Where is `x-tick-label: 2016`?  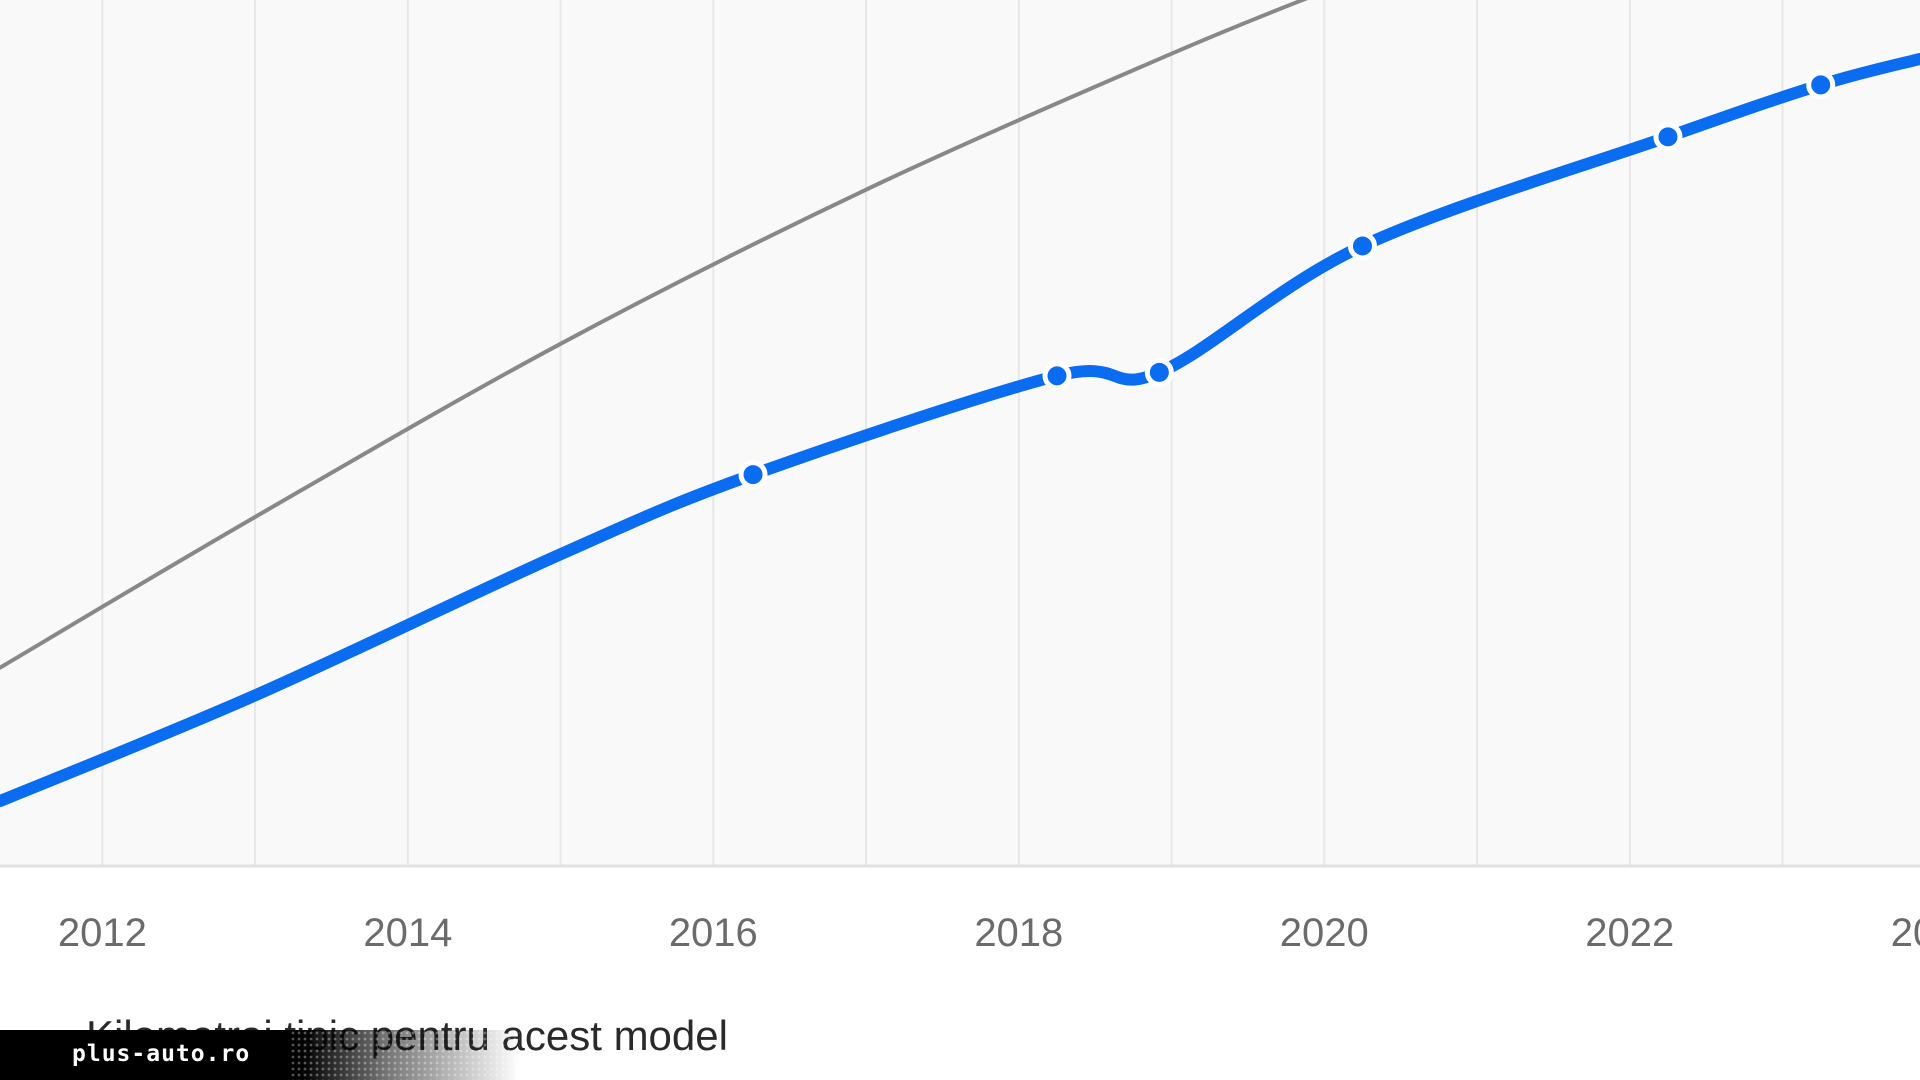 x-tick-label: 2016 is located at coordinates (713, 933).